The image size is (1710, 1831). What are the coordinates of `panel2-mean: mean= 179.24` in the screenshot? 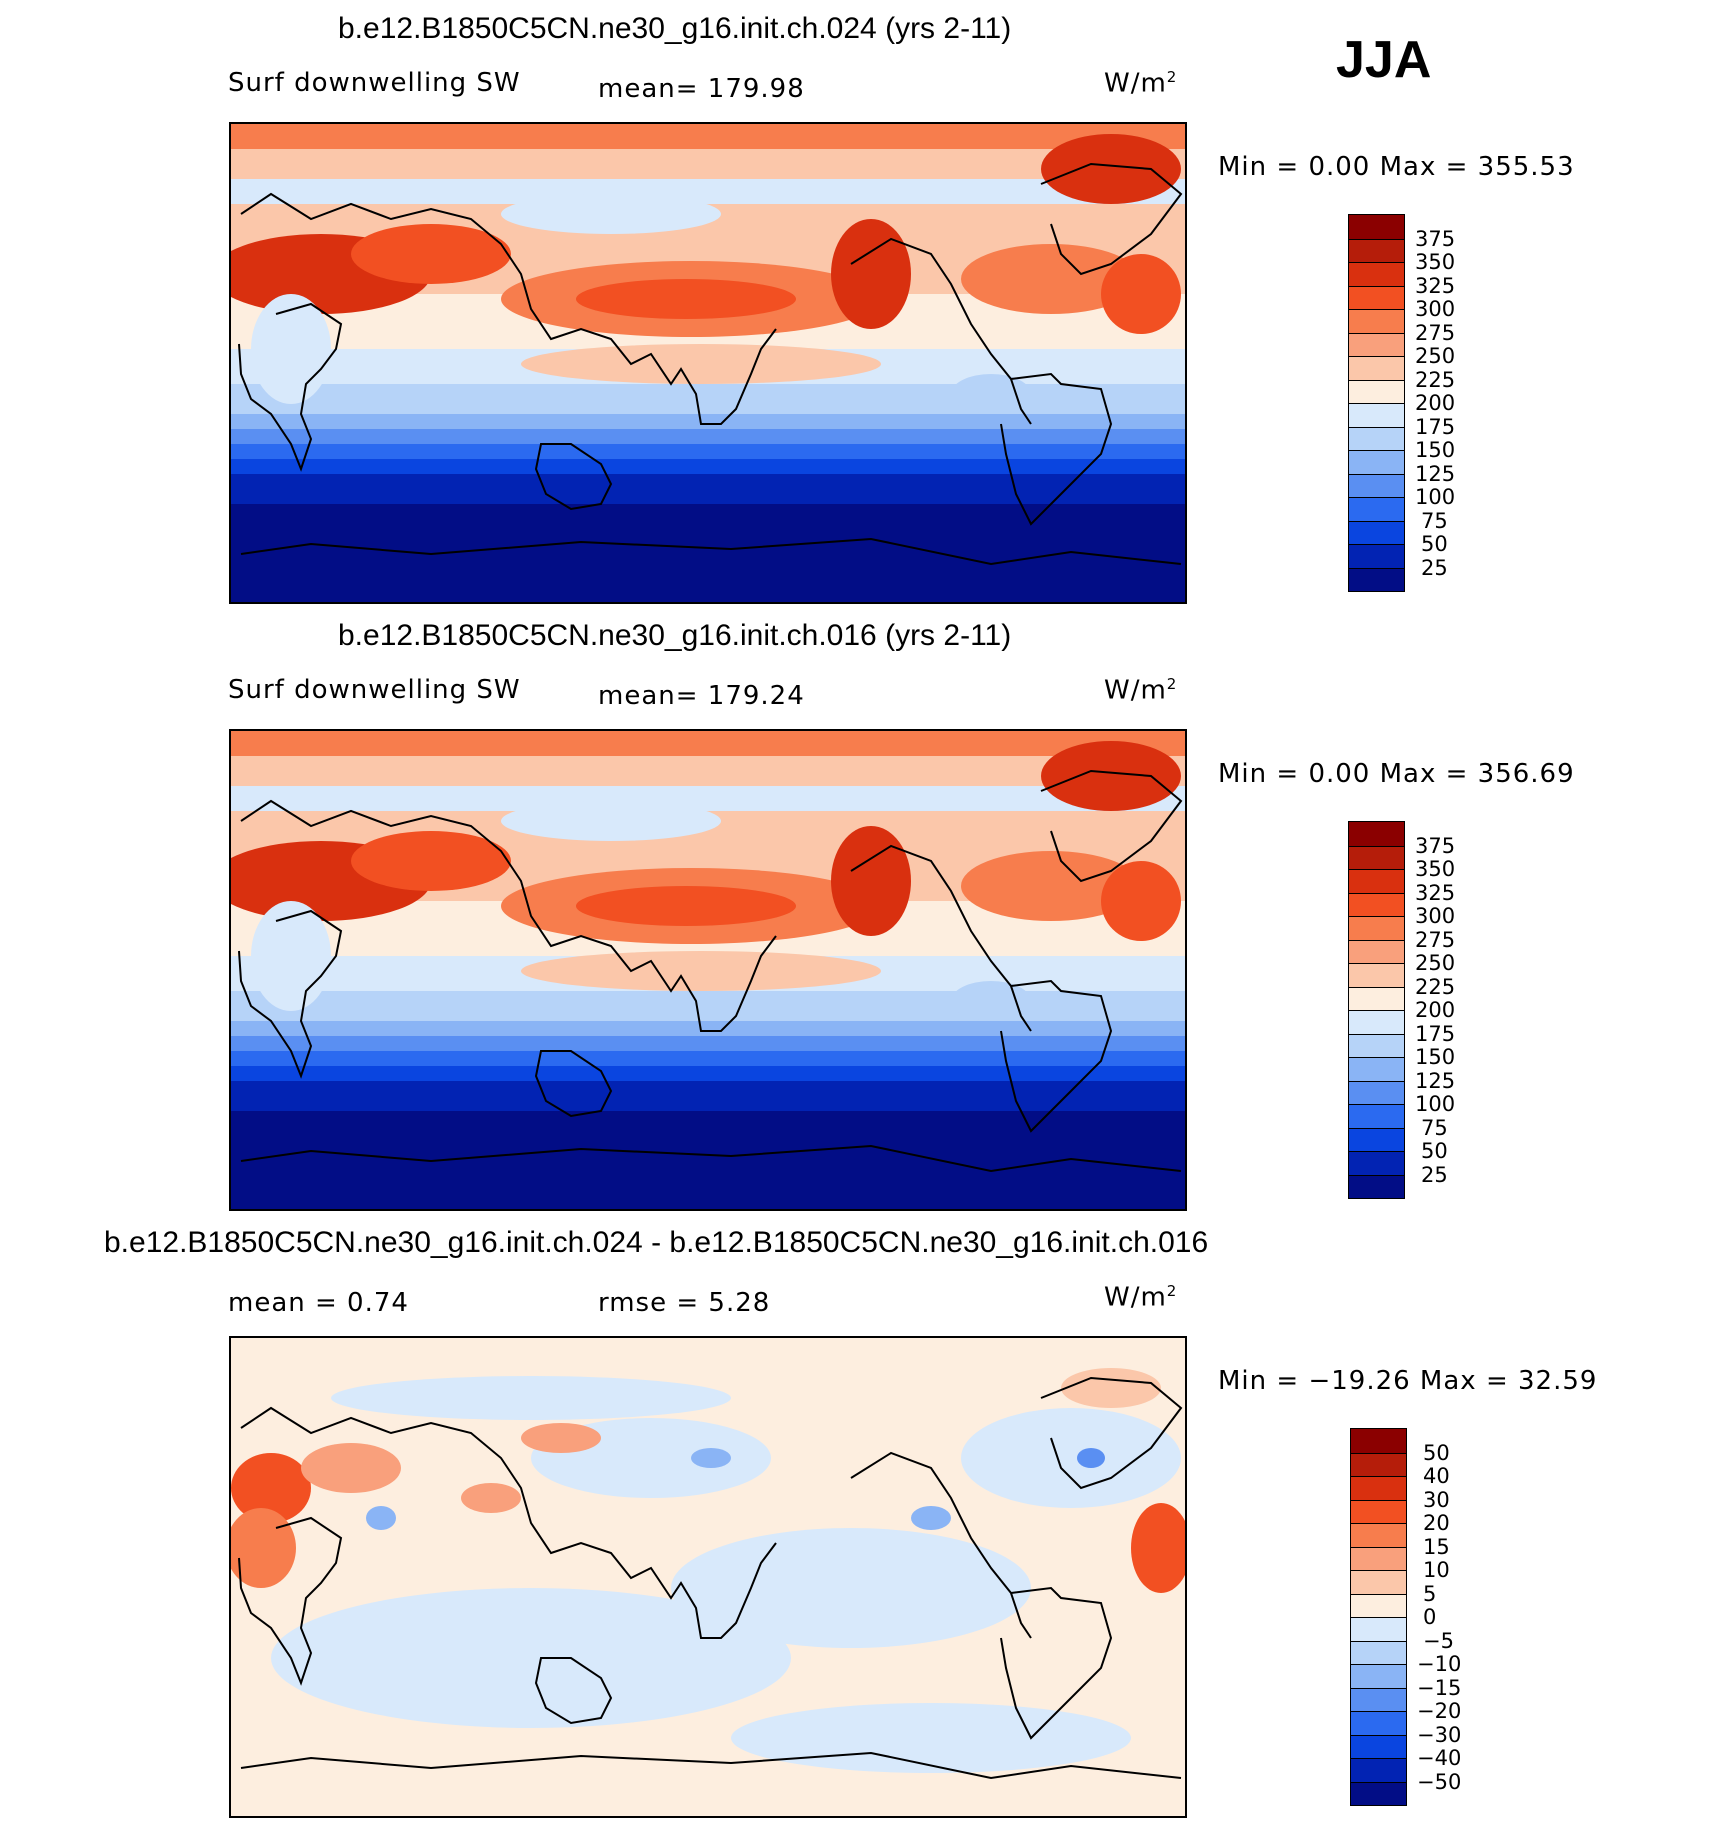 It's located at (701, 696).